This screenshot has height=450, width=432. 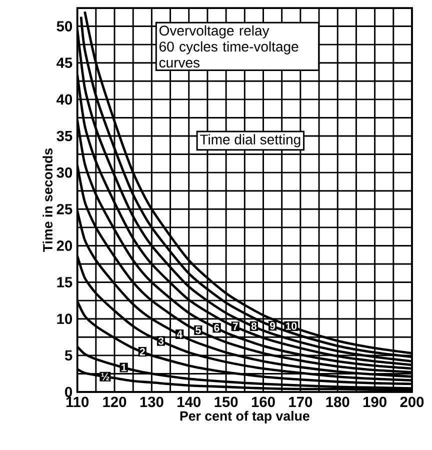 What do you see at coordinates (245, 417) in the screenshot?
I see `x-axis-title: Per cent of tap value` at bounding box center [245, 417].